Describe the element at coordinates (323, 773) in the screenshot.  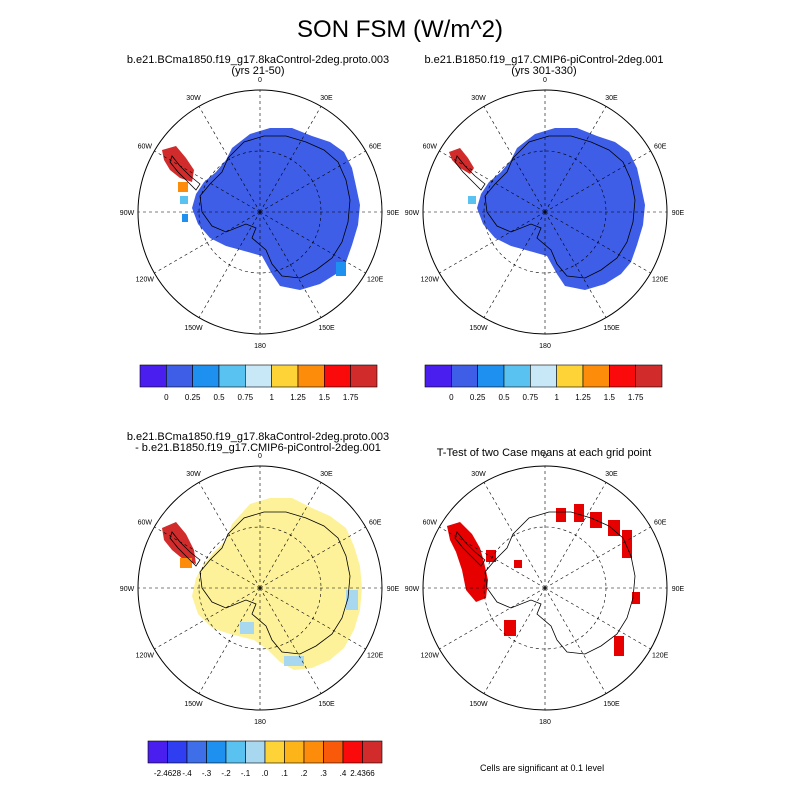
I see `colorbar-tick-label: .3` at that location.